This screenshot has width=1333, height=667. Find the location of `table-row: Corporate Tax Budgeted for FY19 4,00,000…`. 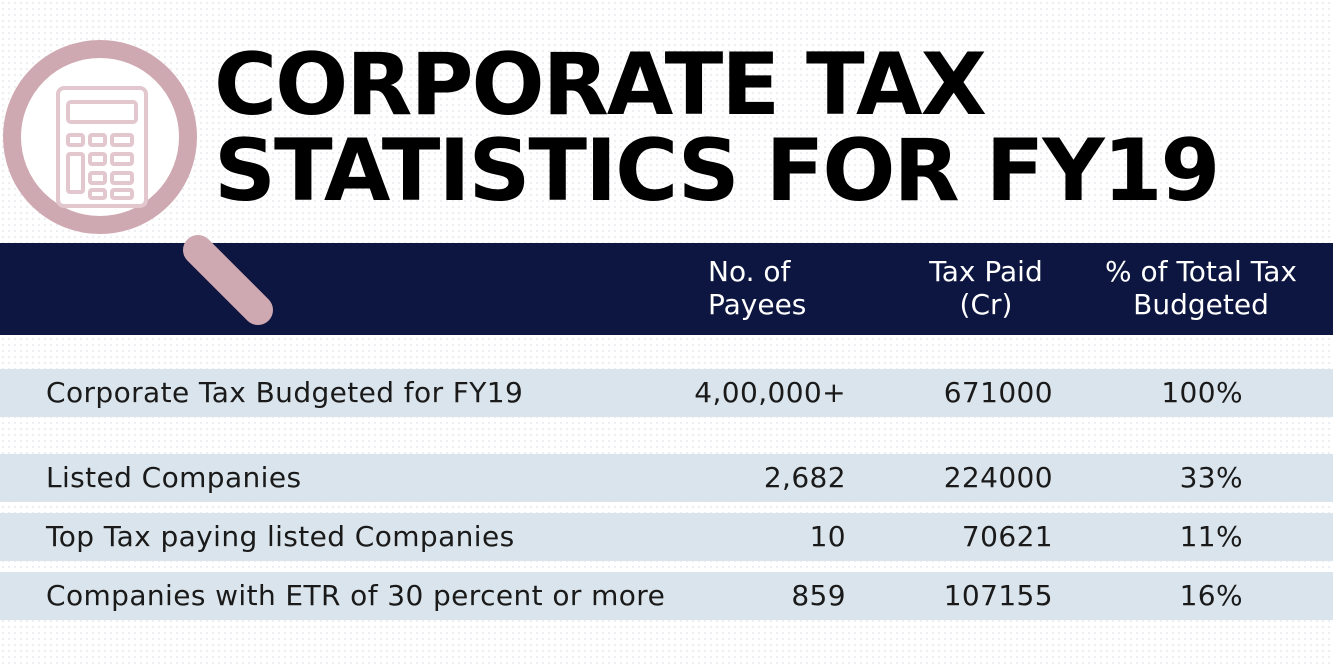

table-row: Corporate Tax Budgeted for FY19 4,00,000… is located at coordinates (666, 393).